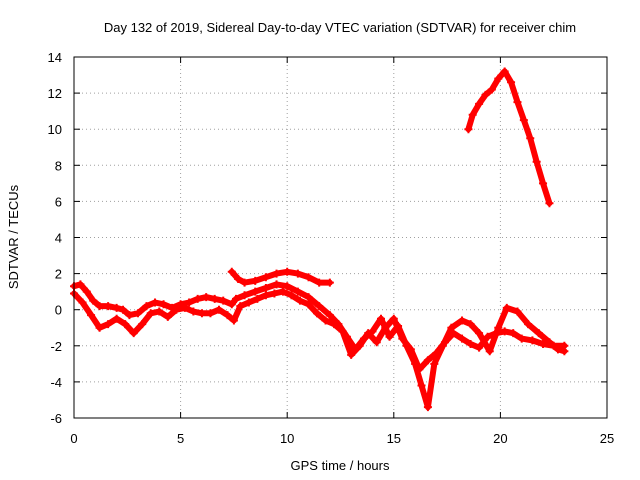  I want to click on y-tick-label: 12, so click(55, 93).